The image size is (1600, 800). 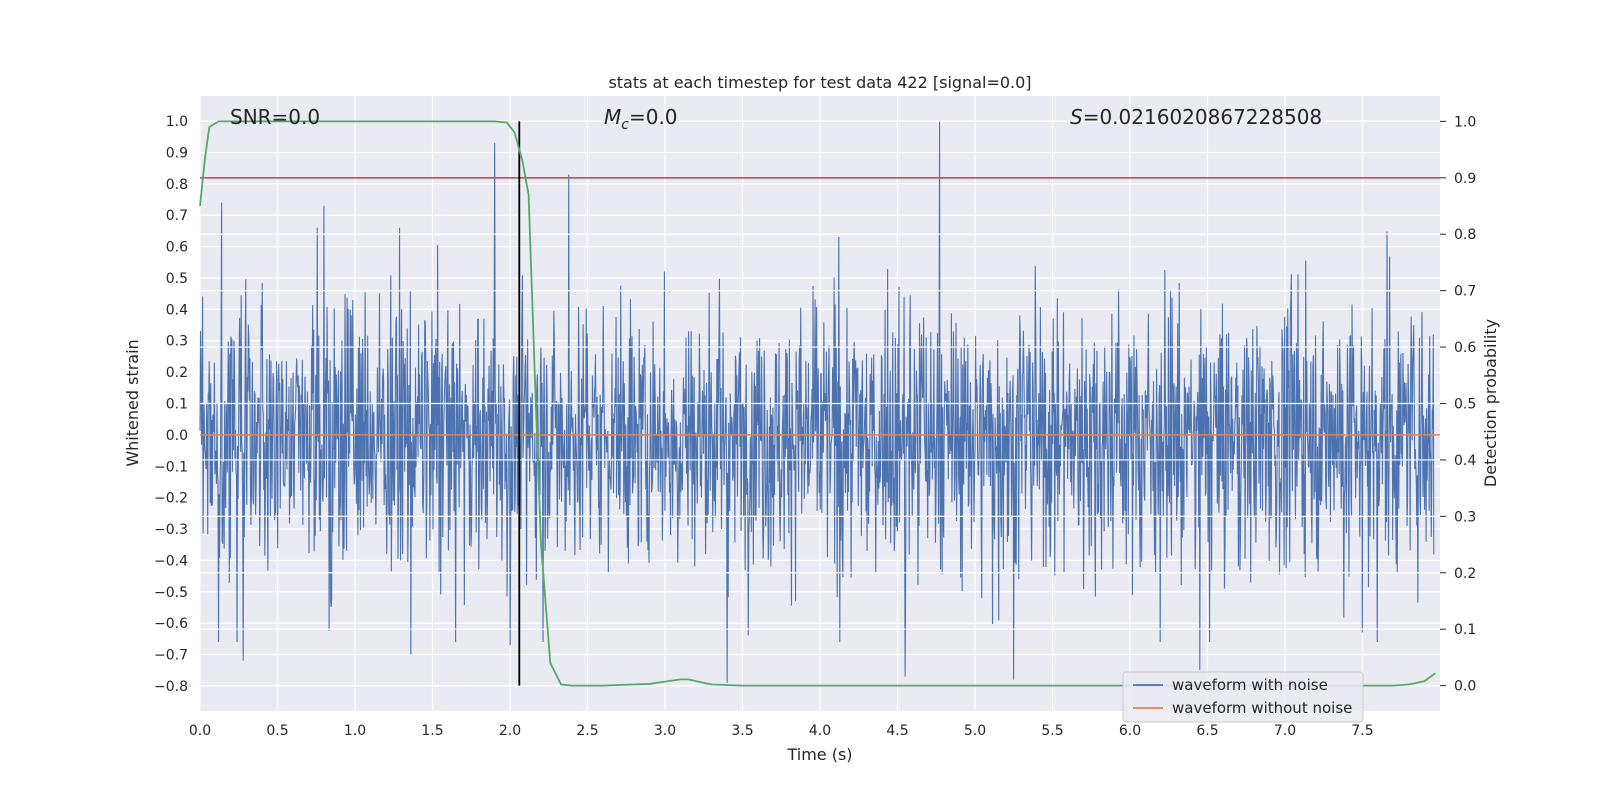 I want to click on y2-tick-label: 0.0, so click(x=1465, y=687).